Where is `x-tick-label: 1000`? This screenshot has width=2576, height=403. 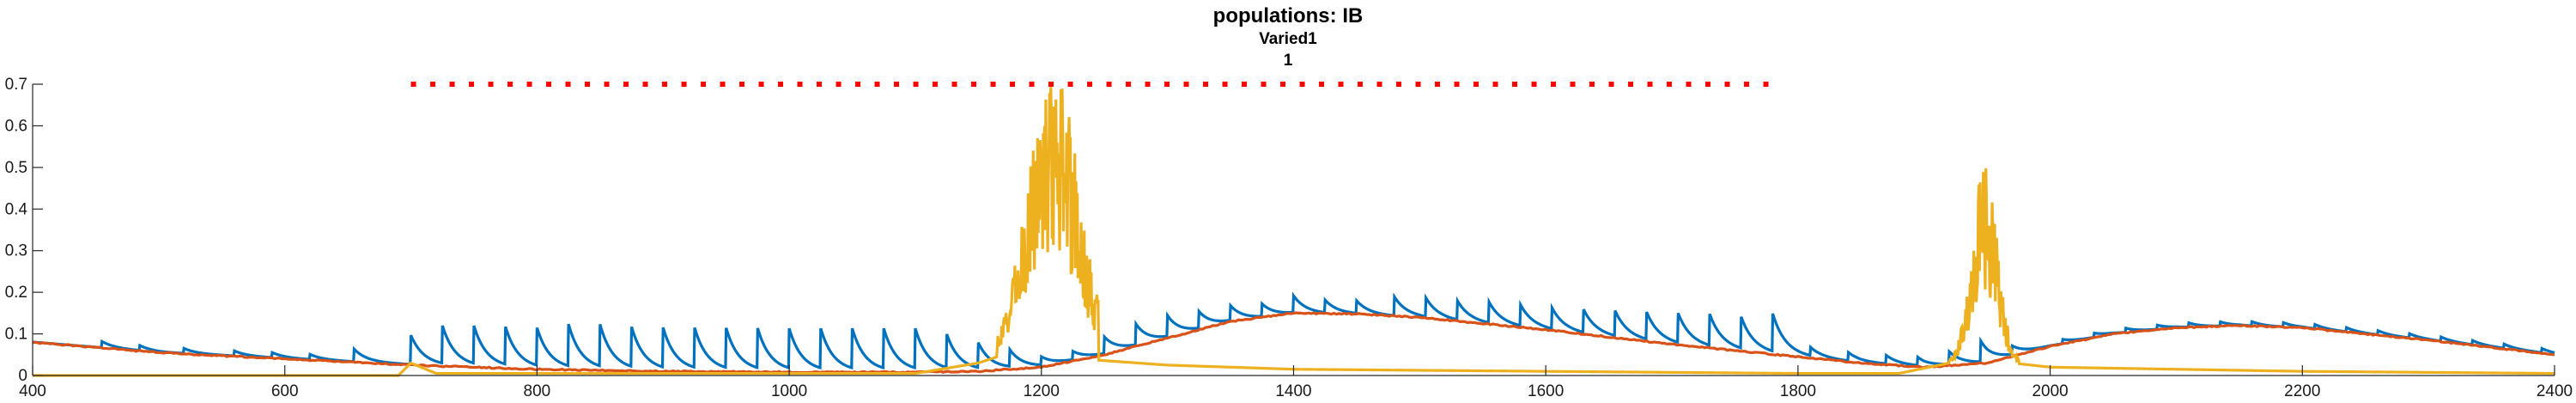 x-tick-label: 1000 is located at coordinates (789, 391).